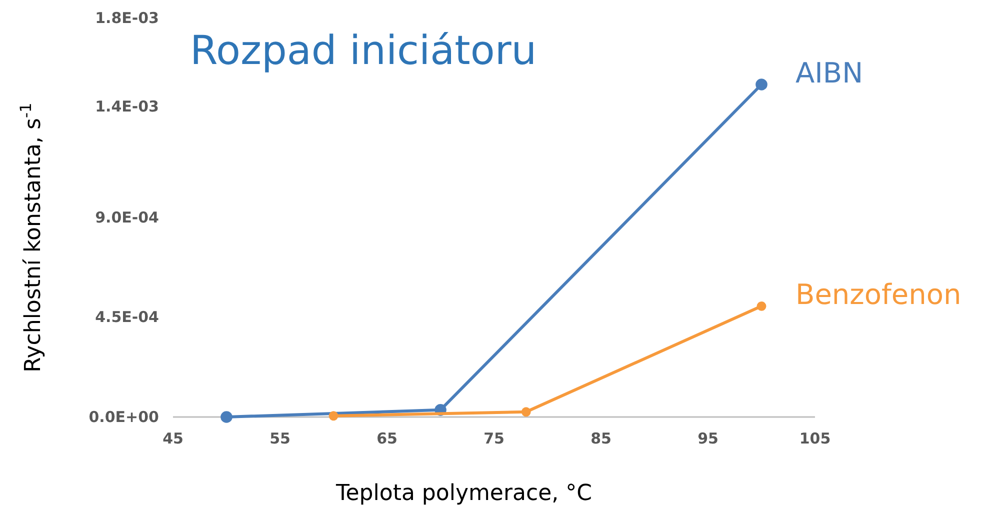  What do you see at coordinates (879, 295) in the screenshot?
I see `series-label: Benzofenon` at bounding box center [879, 295].